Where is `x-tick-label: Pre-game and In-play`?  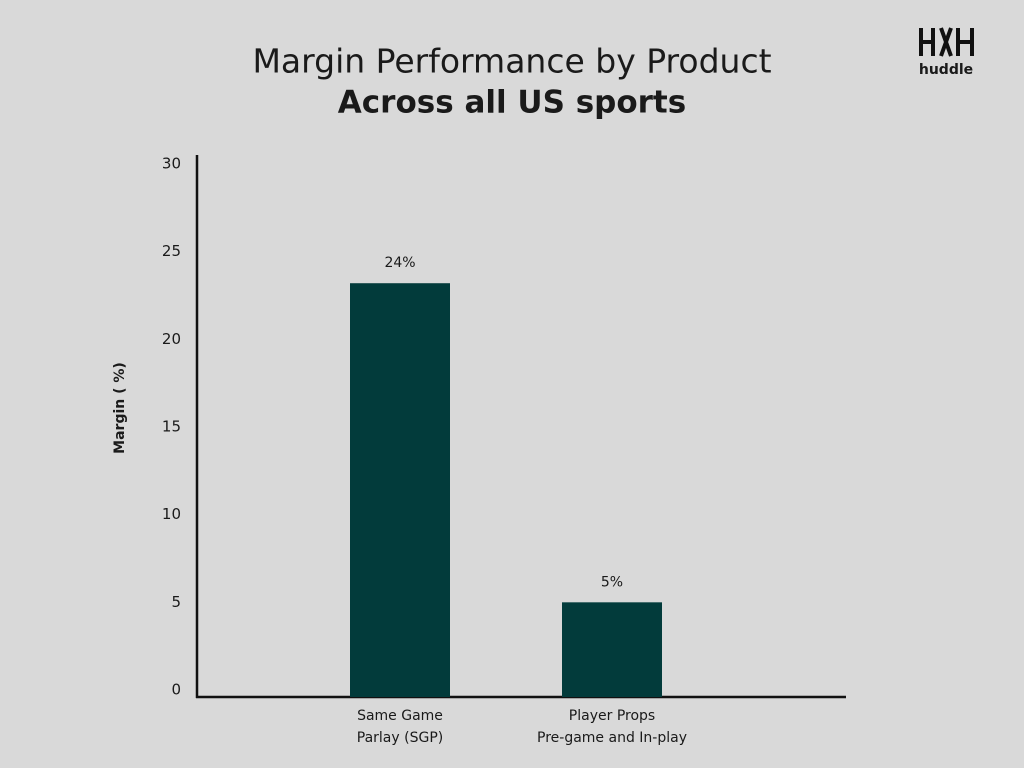
x-tick-label: Pre-game and In-play is located at coordinates (612, 738).